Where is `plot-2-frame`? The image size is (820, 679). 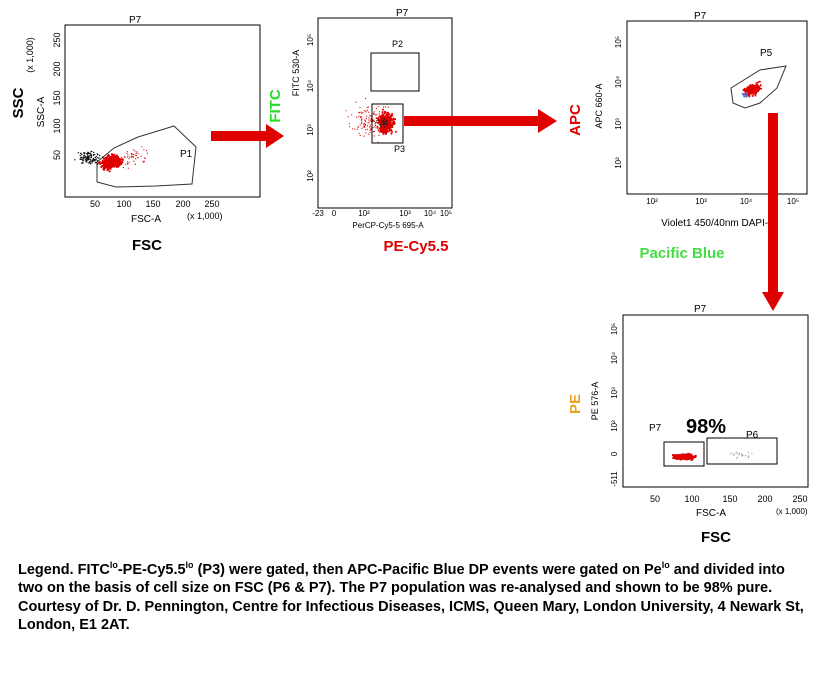
plot-2-frame is located at coordinates (385, 113).